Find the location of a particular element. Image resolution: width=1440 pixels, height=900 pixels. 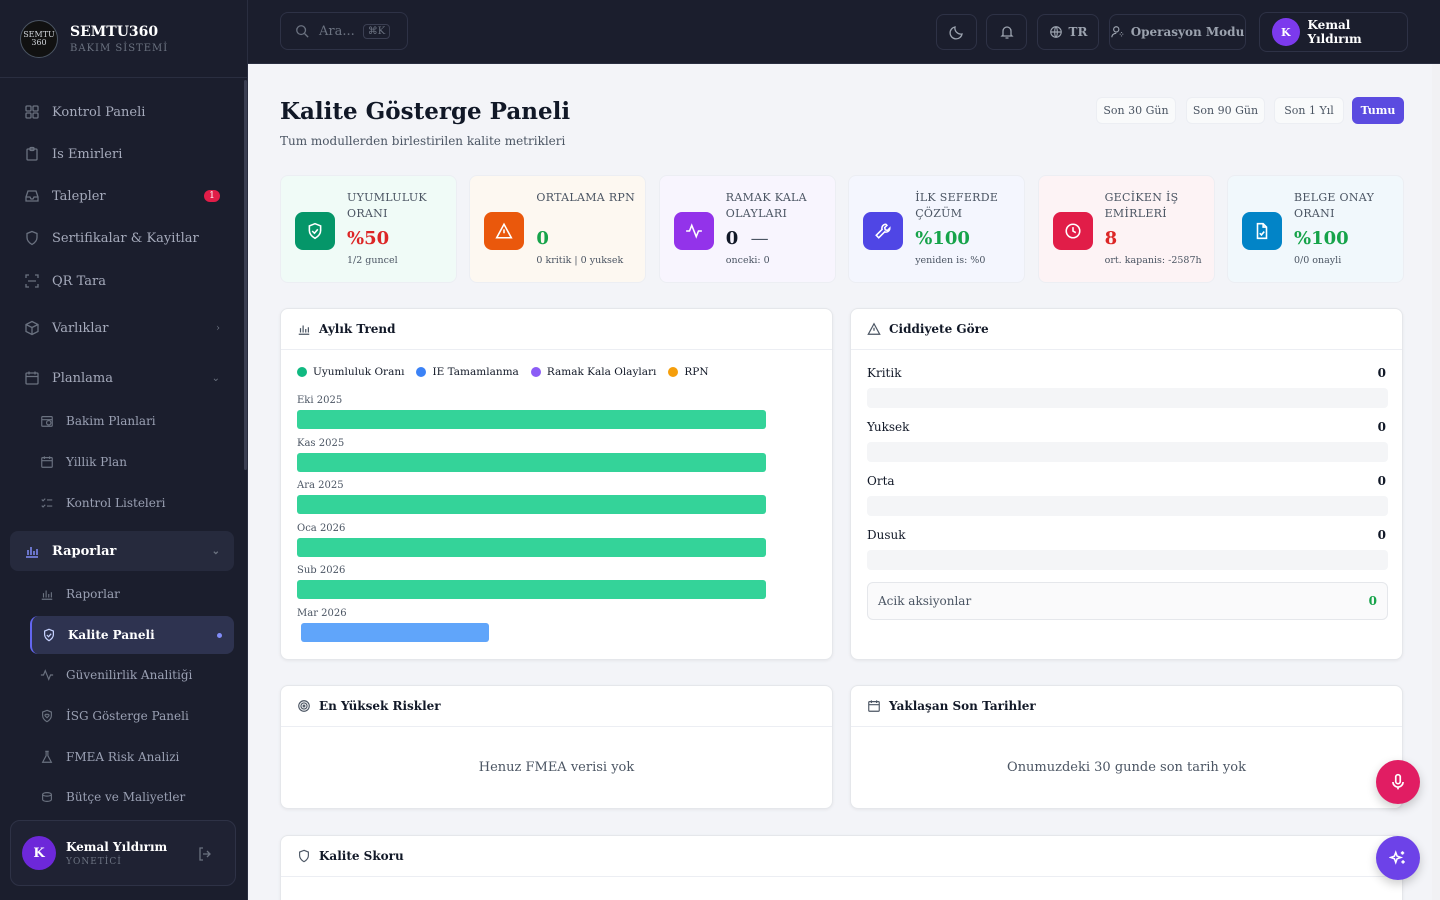

severity-label-orta: Orta is located at coordinates (881, 481).